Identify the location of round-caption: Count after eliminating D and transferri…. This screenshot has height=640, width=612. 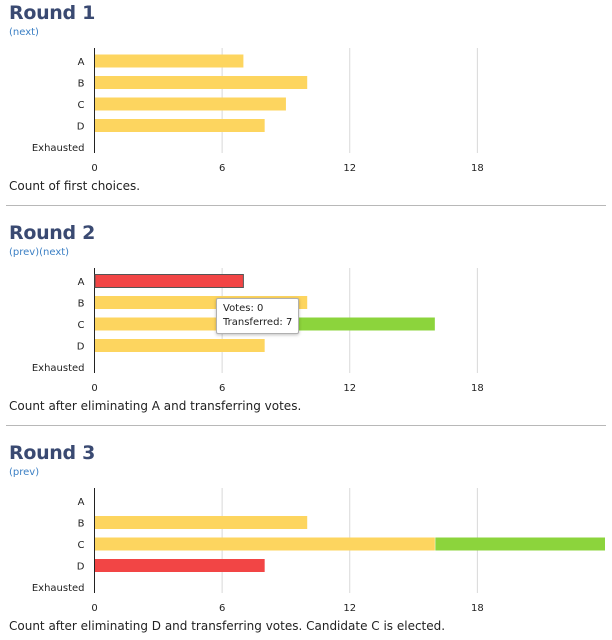
(227, 626).